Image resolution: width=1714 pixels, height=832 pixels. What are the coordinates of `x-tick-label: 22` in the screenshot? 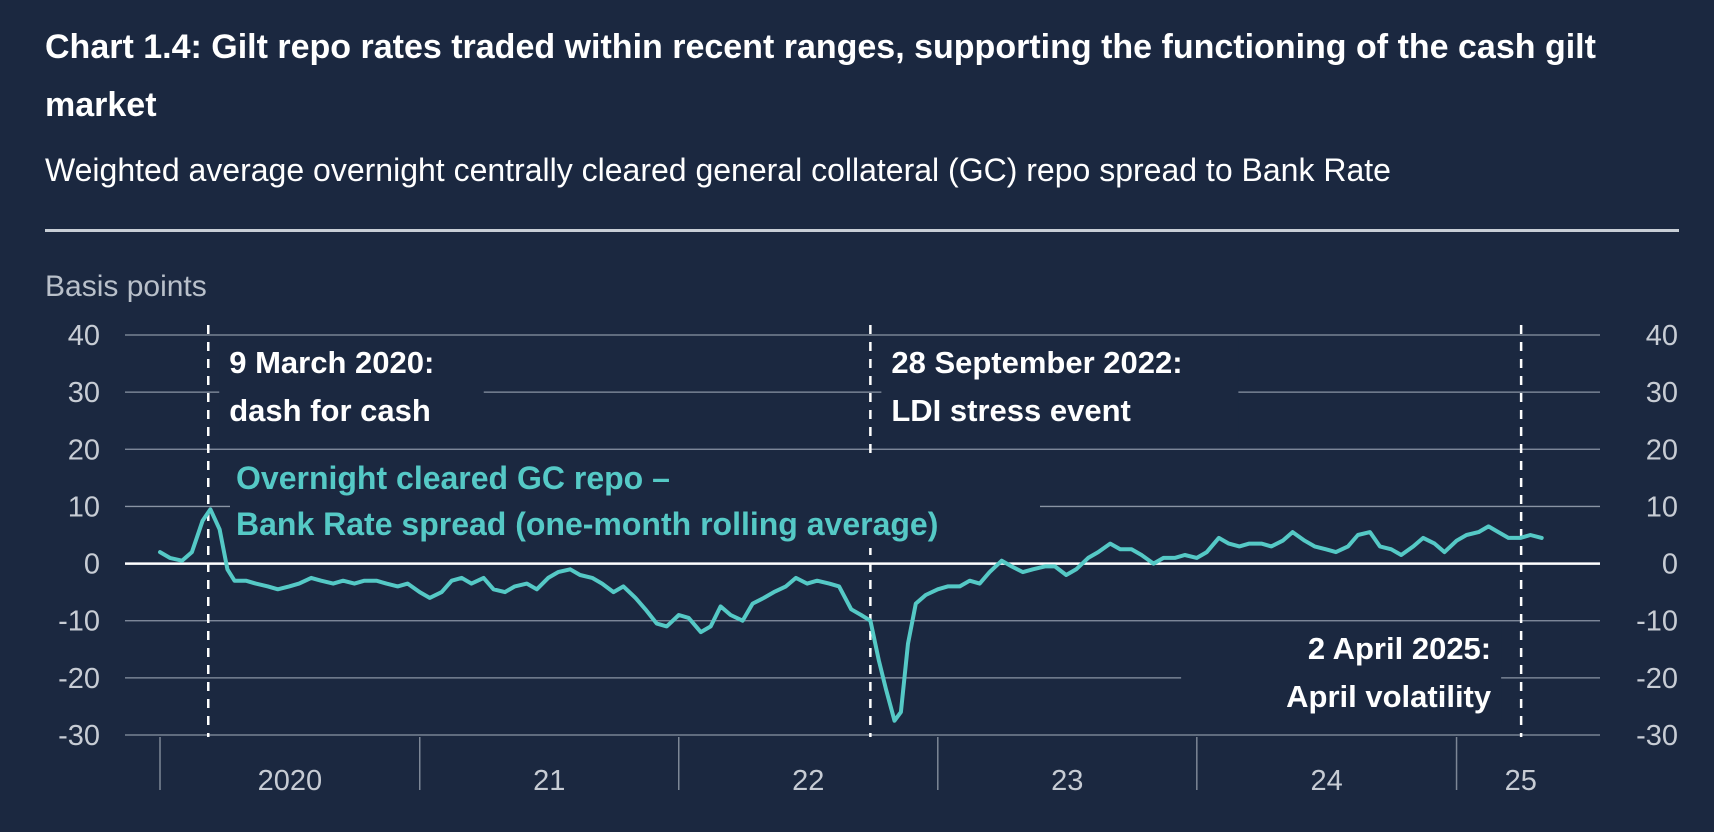 It's located at (808, 781).